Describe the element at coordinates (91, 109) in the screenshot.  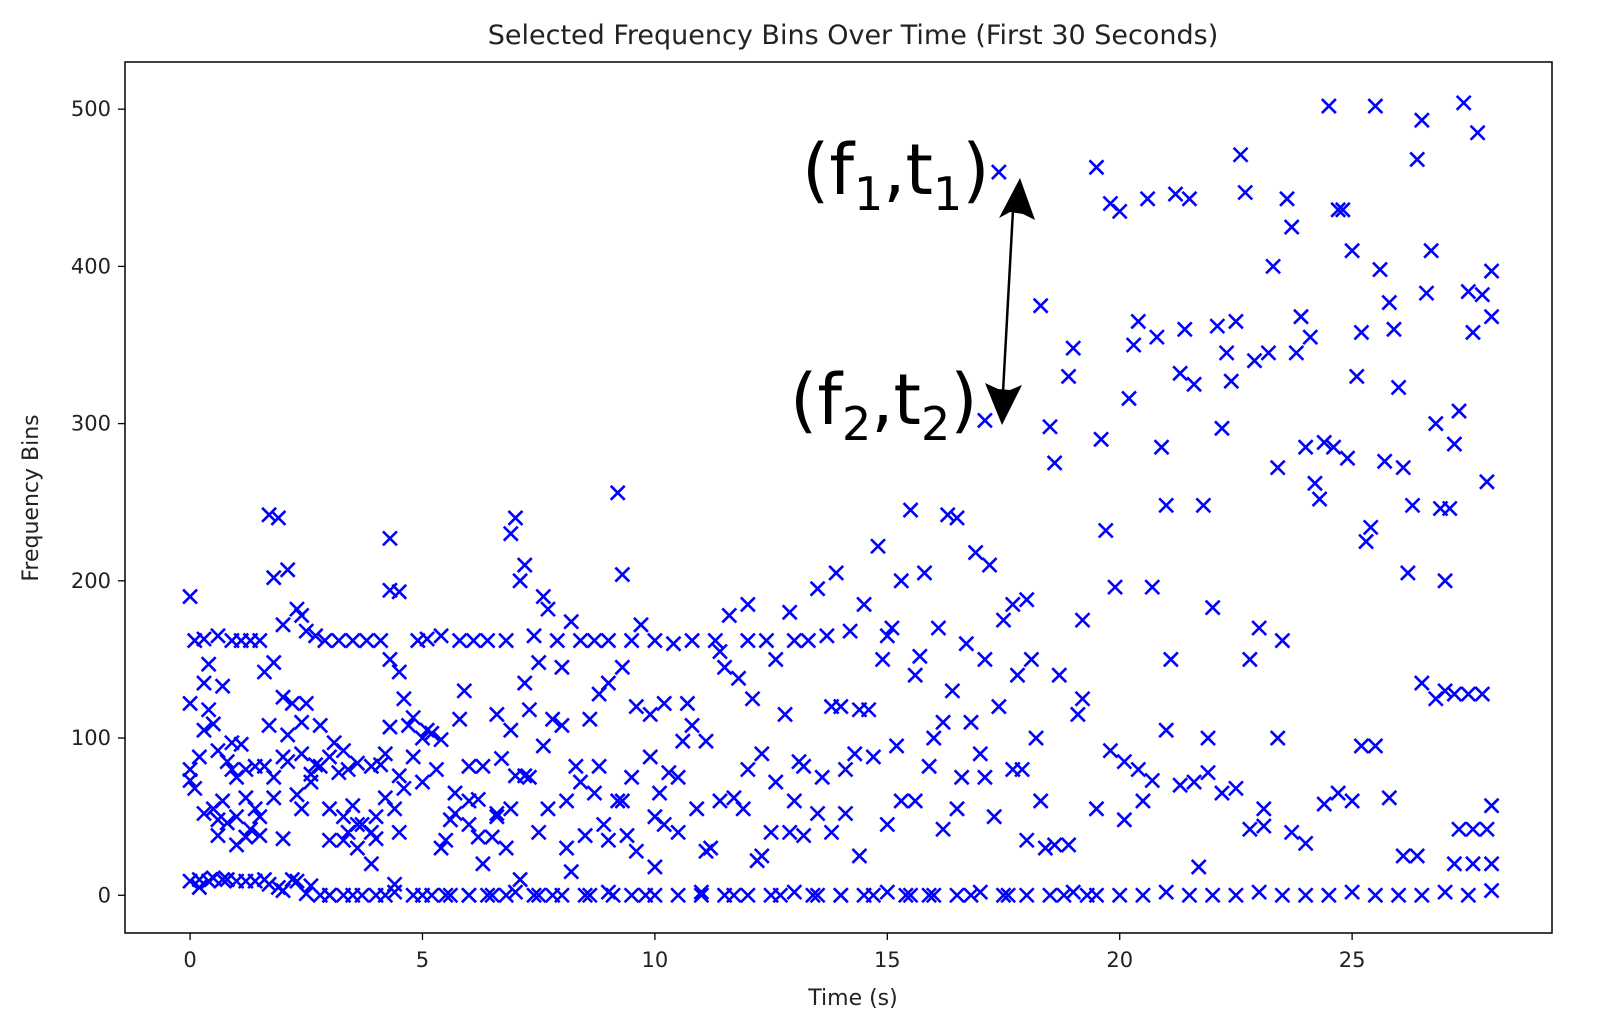
I see `y-tick-label: 500` at that location.